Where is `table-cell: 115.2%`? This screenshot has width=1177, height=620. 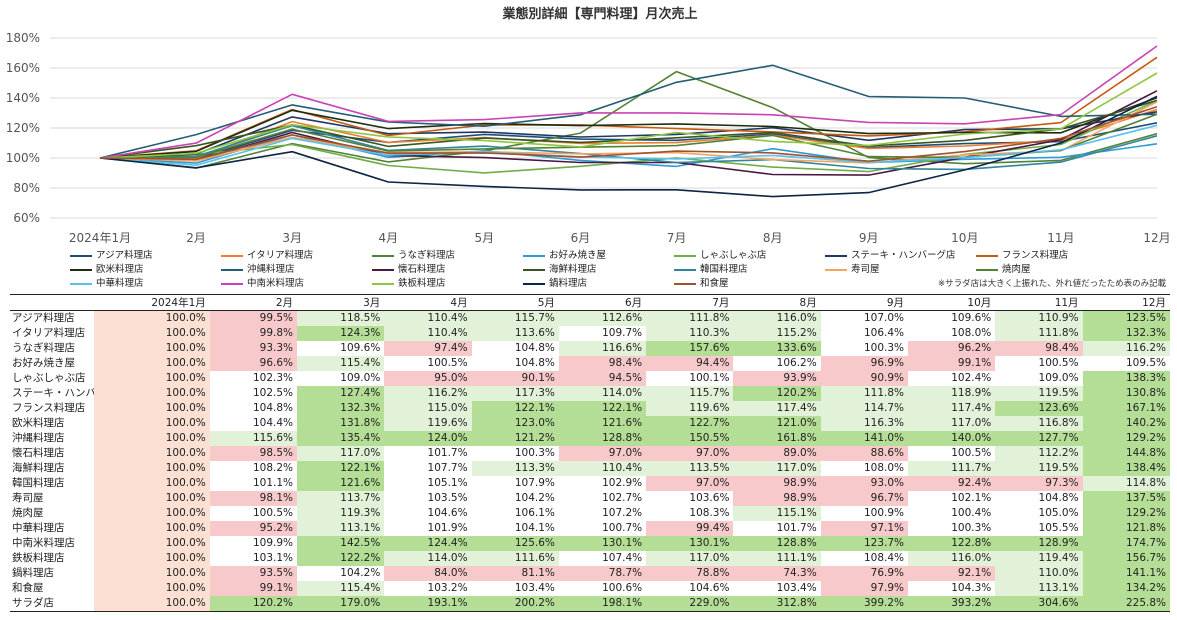 table-cell: 115.2% is located at coordinates (777, 333).